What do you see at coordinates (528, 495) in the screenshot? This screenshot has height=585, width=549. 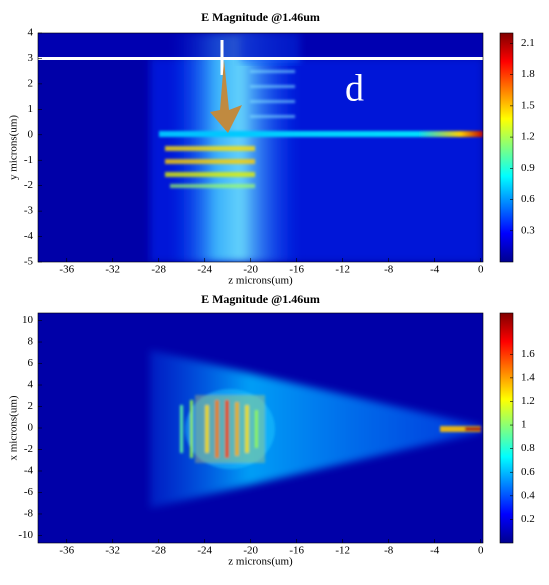 I see `colorbar-tick-label: 0.4` at bounding box center [528, 495].